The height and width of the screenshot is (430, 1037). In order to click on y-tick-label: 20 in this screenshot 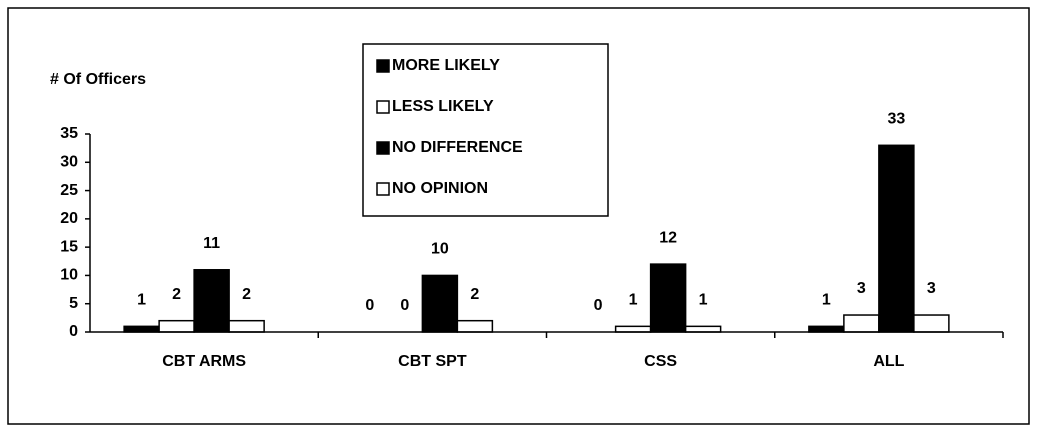, I will do `click(69, 218)`.